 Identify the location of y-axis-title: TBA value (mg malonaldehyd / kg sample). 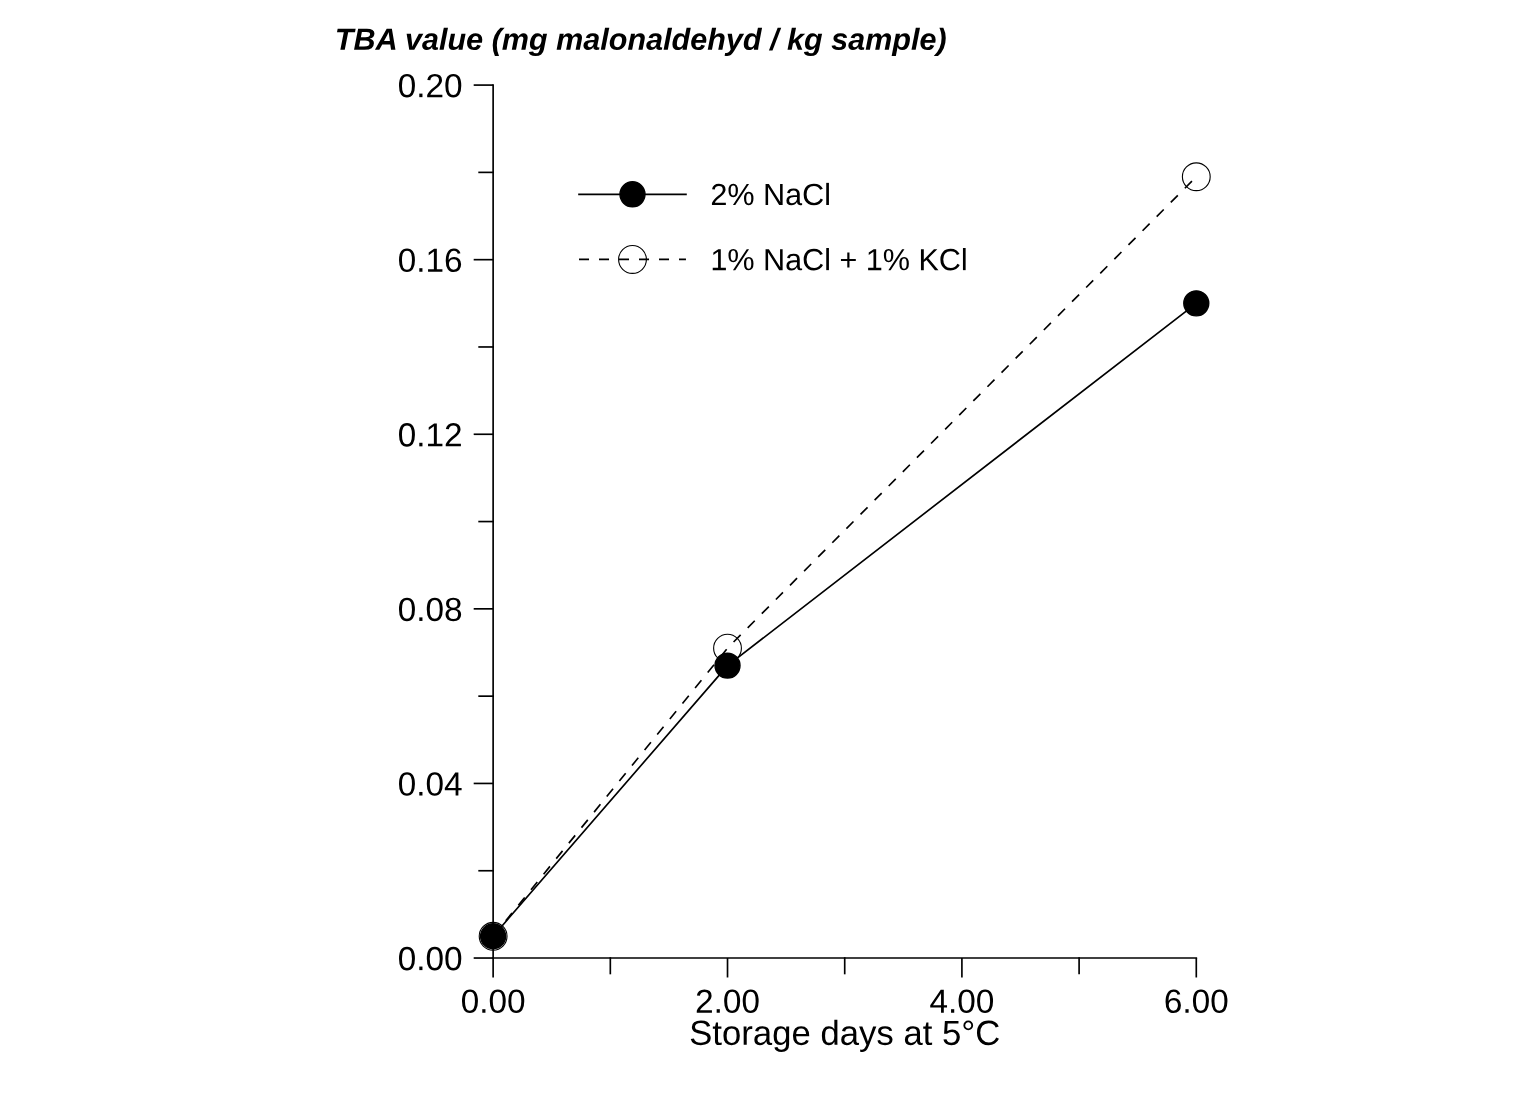
(641, 42).